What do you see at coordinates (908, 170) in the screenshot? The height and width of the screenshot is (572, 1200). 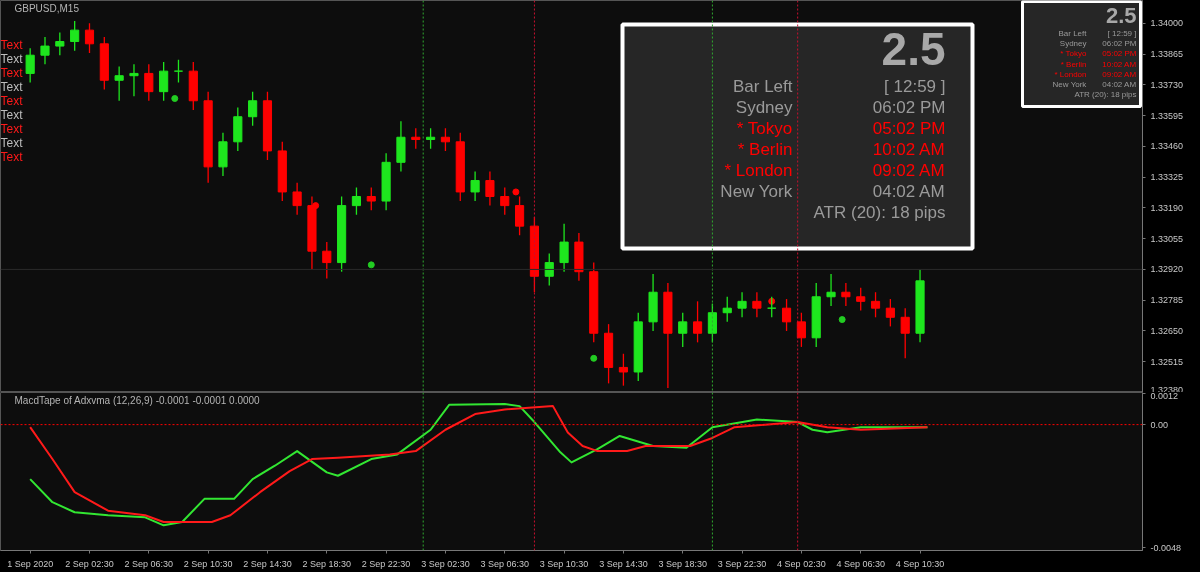 I see `annotation: 09:02 AM` at bounding box center [908, 170].